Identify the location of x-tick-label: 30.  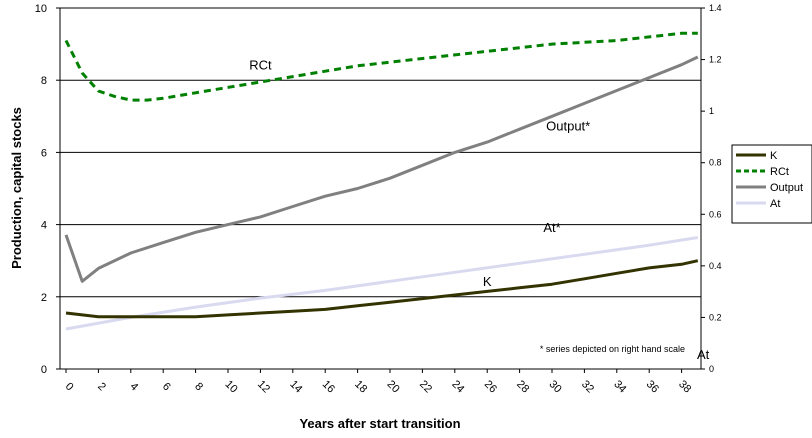
(555, 386).